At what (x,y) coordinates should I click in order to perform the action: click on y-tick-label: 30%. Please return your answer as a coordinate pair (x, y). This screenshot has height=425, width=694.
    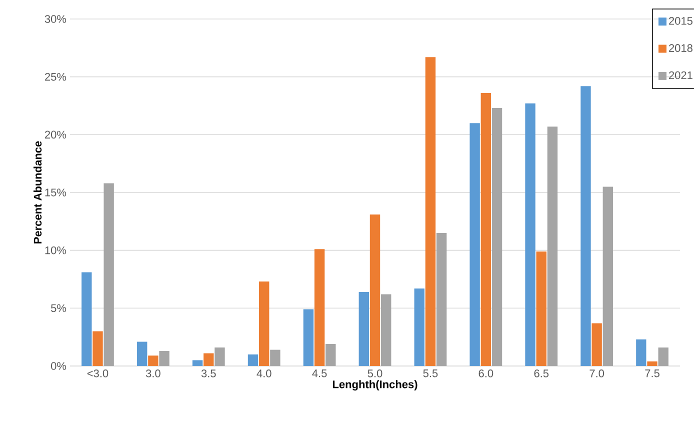
    Looking at the image, I should click on (55, 19).